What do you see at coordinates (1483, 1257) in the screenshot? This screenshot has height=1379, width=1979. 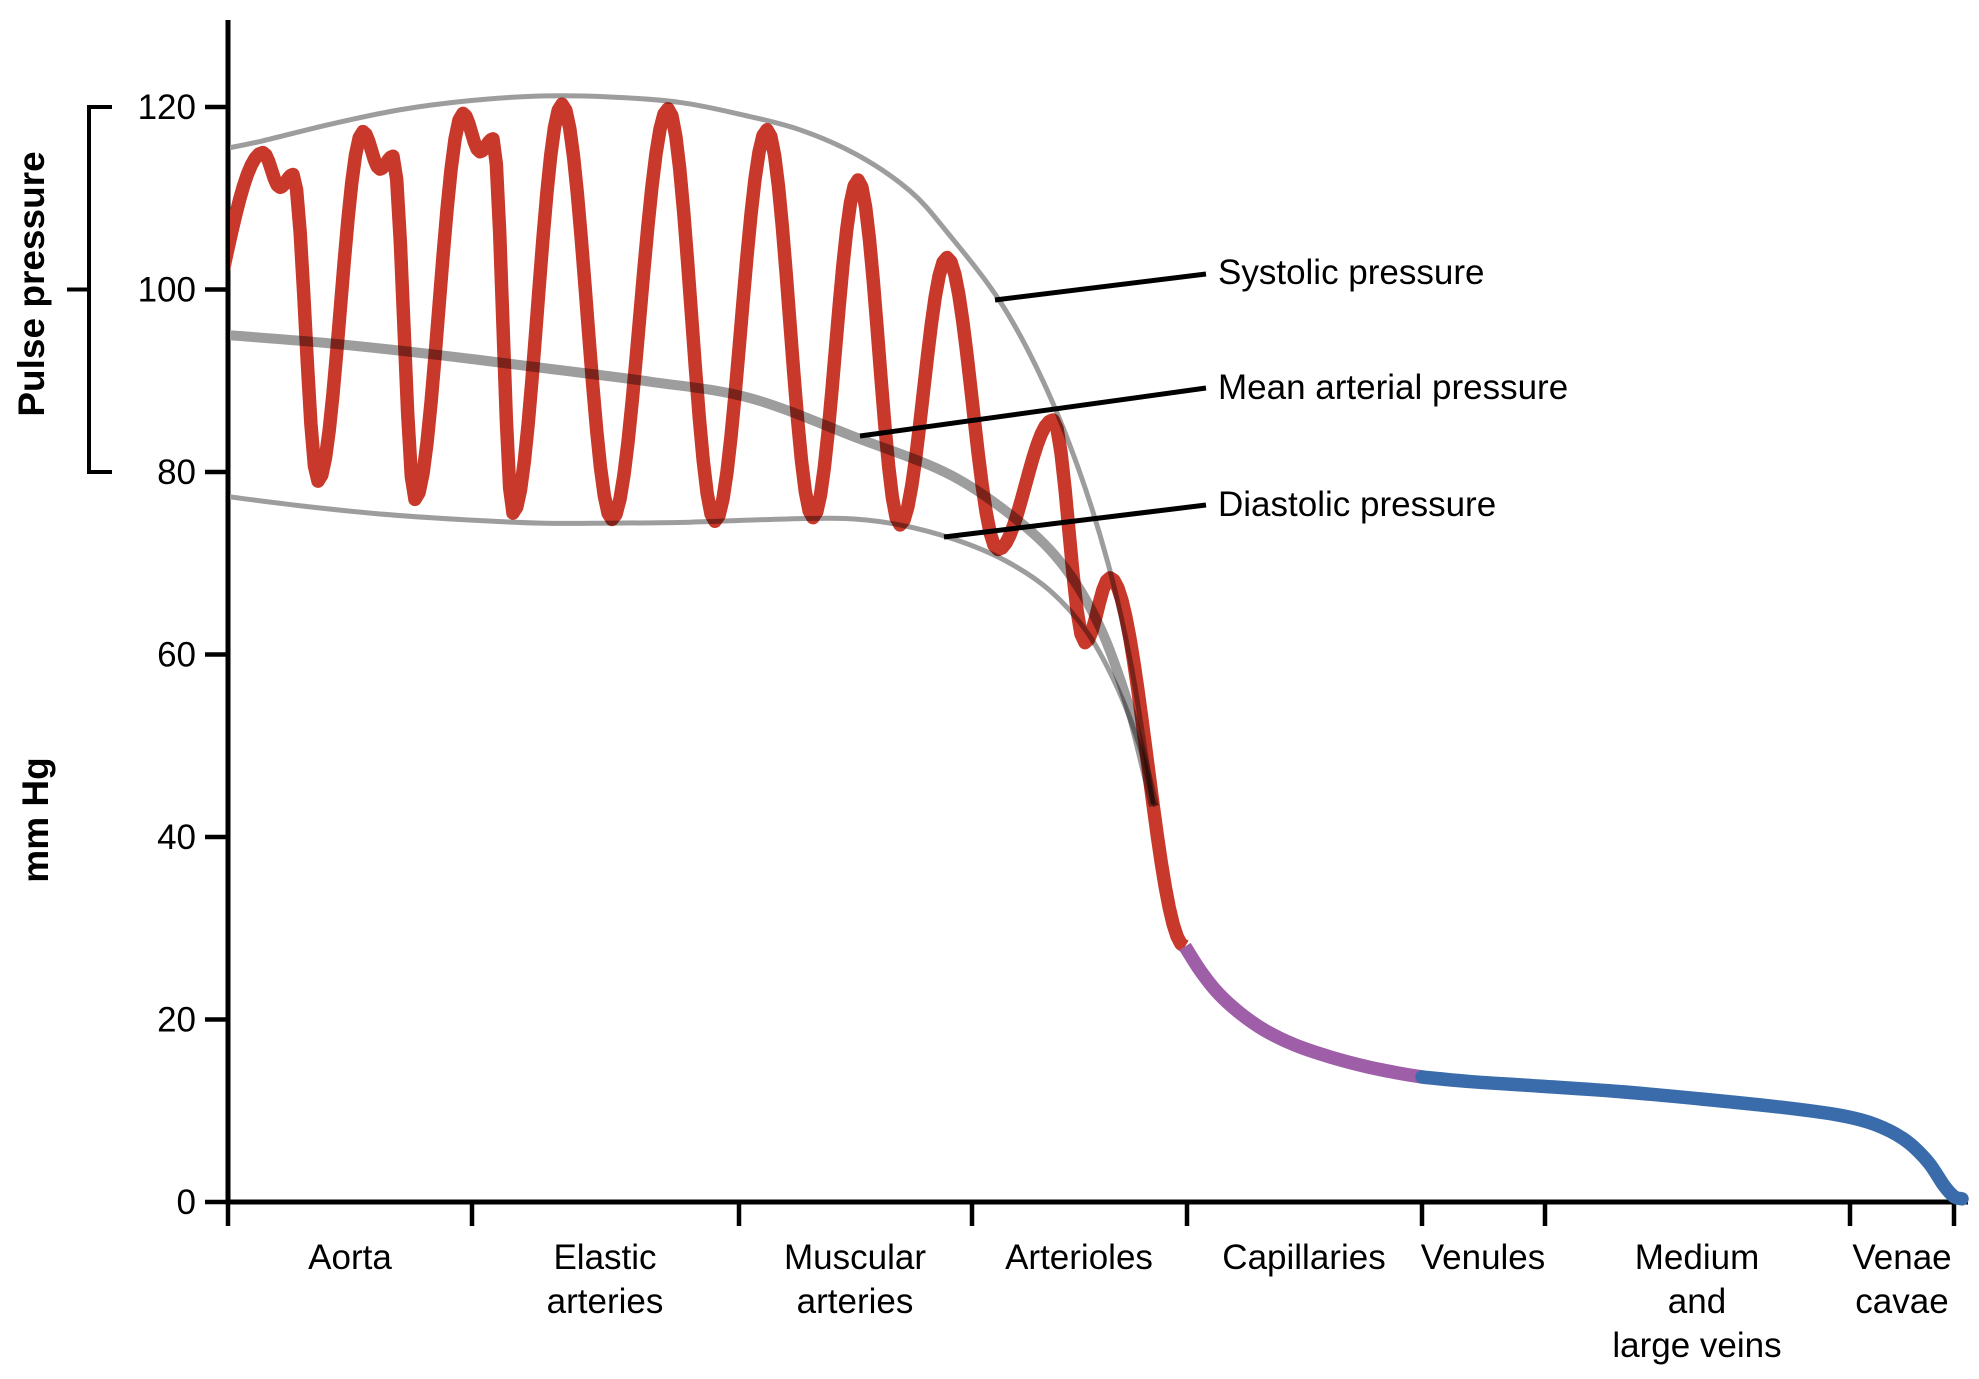 I see `x-category-label: Venules` at bounding box center [1483, 1257].